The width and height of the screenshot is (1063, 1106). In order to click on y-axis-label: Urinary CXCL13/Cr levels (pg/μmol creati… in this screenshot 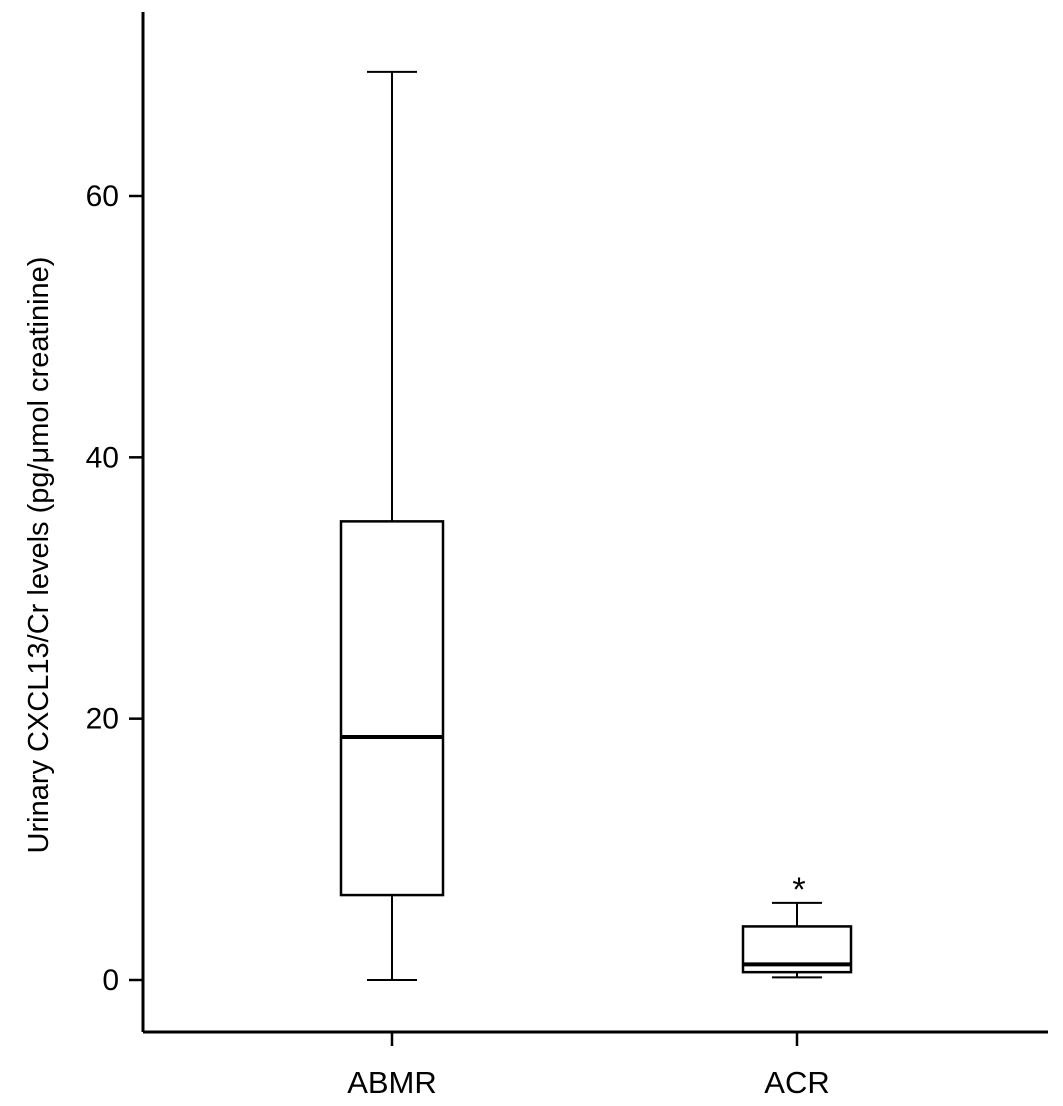, I will do `click(39, 555)`.